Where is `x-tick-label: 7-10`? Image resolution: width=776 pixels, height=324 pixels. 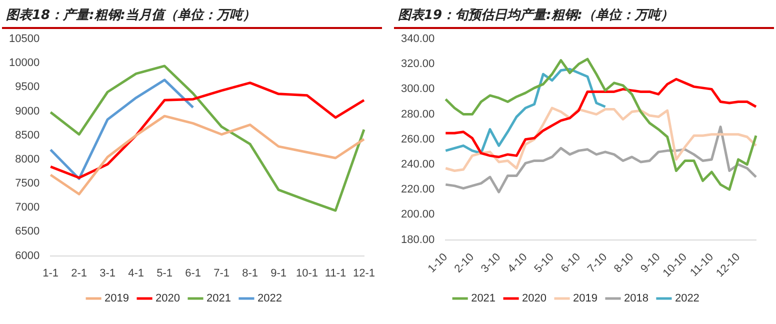
x-tick-label: 7-10 is located at coordinates (597, 263).